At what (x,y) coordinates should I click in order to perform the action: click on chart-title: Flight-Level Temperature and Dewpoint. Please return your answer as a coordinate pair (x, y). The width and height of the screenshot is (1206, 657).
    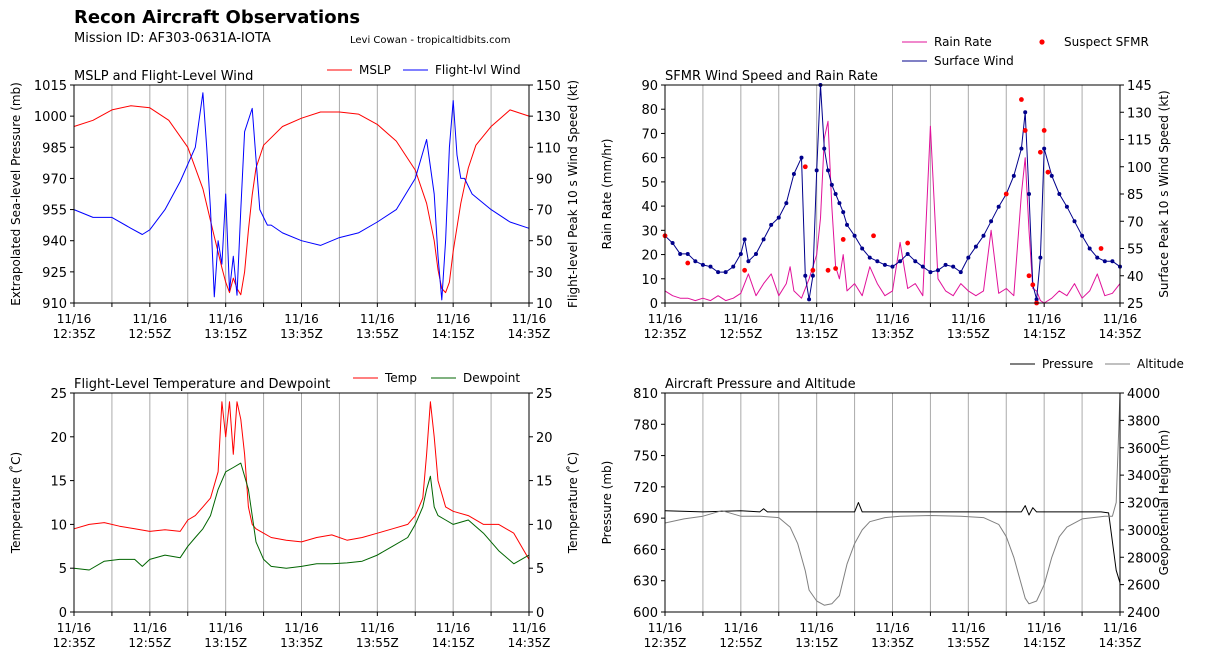
    Looking at the image, I should click on (202, 384).